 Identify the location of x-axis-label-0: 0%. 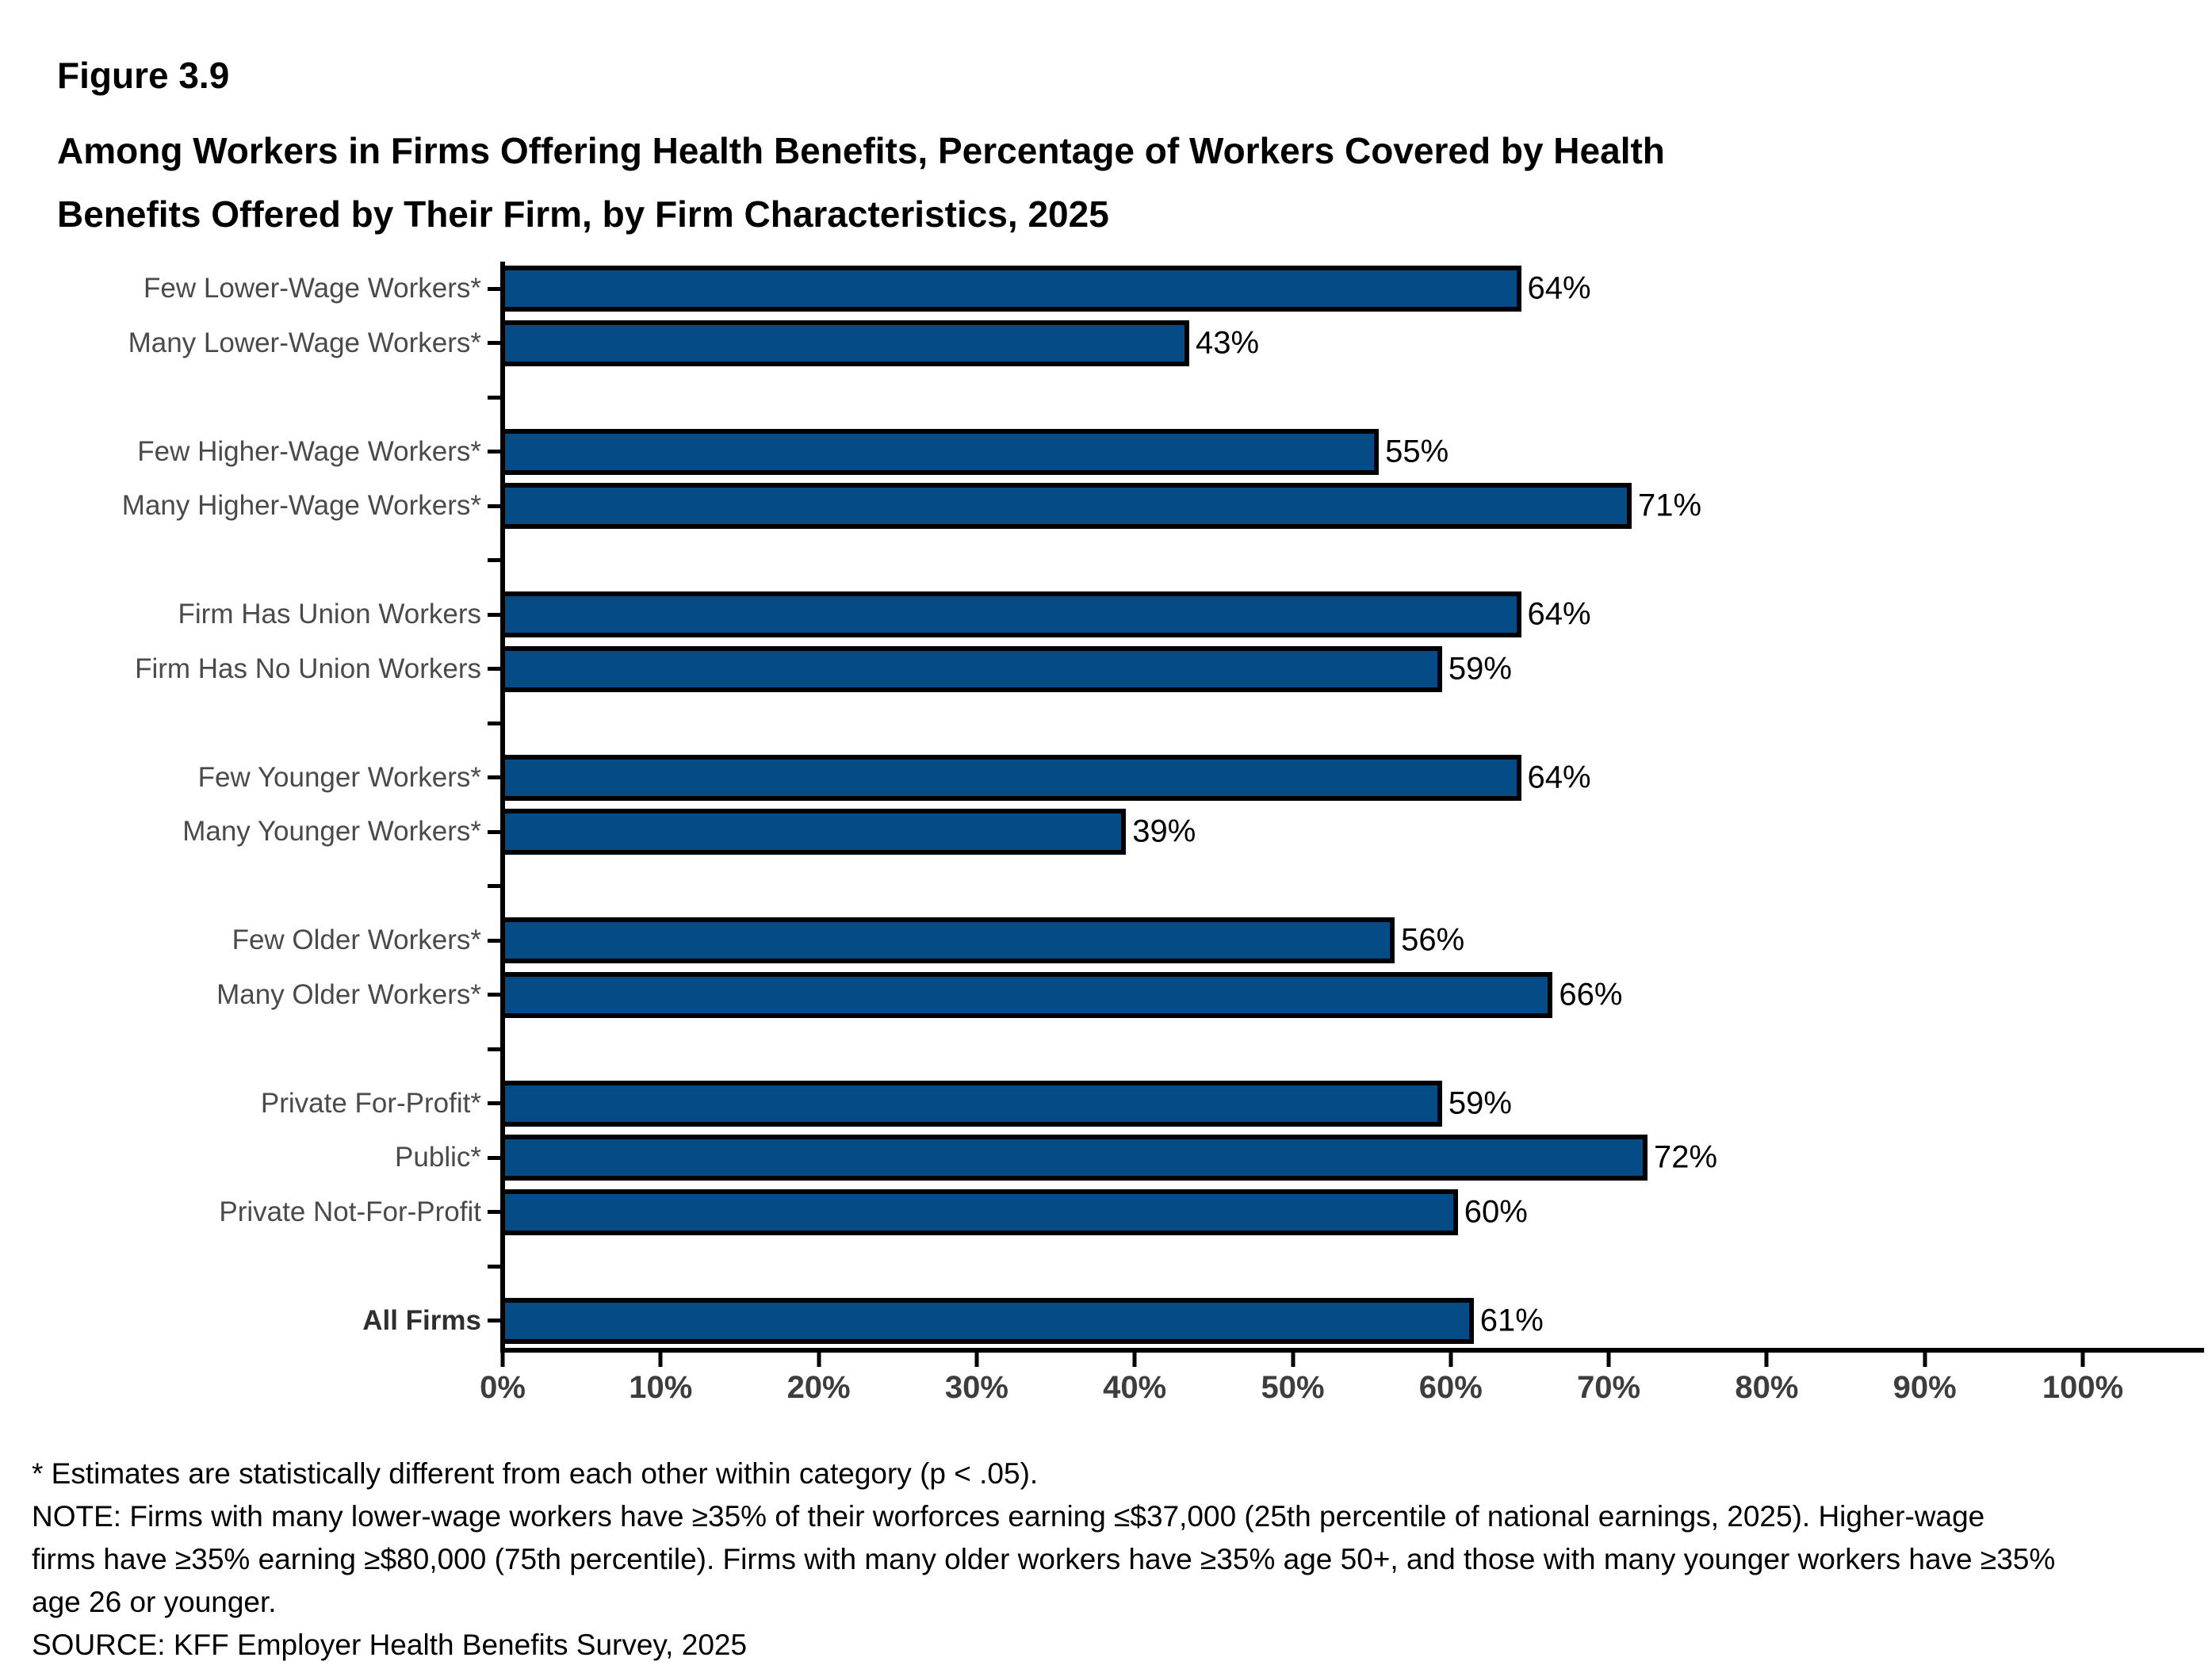
(503, 1387).